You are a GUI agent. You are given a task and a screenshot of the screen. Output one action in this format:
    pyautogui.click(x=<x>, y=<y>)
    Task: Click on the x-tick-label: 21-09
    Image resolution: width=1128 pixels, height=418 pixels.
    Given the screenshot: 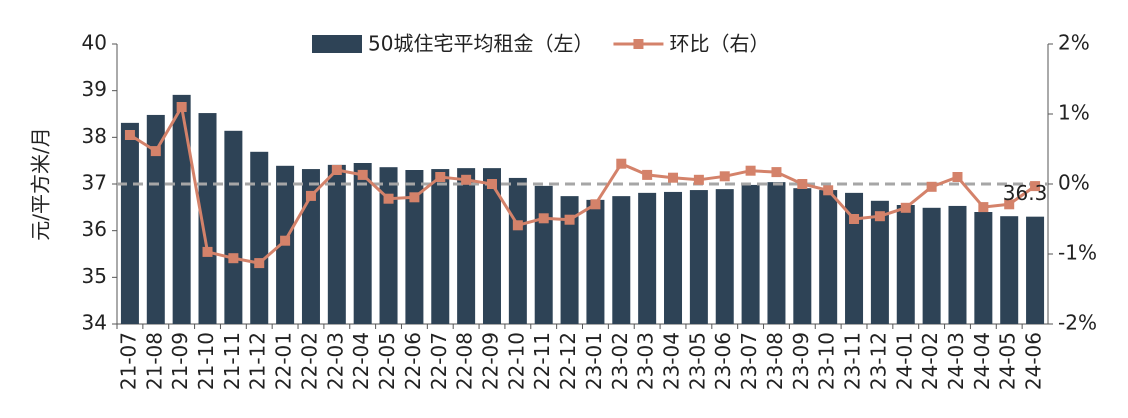 What is the action you would take?
    pyautogui.click(x=180, y=361)
    